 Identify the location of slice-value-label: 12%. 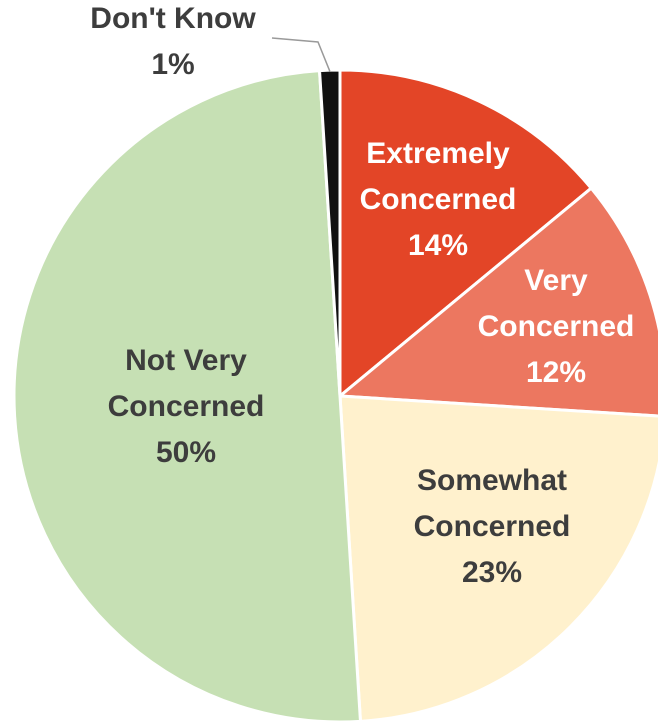
(556, 372).